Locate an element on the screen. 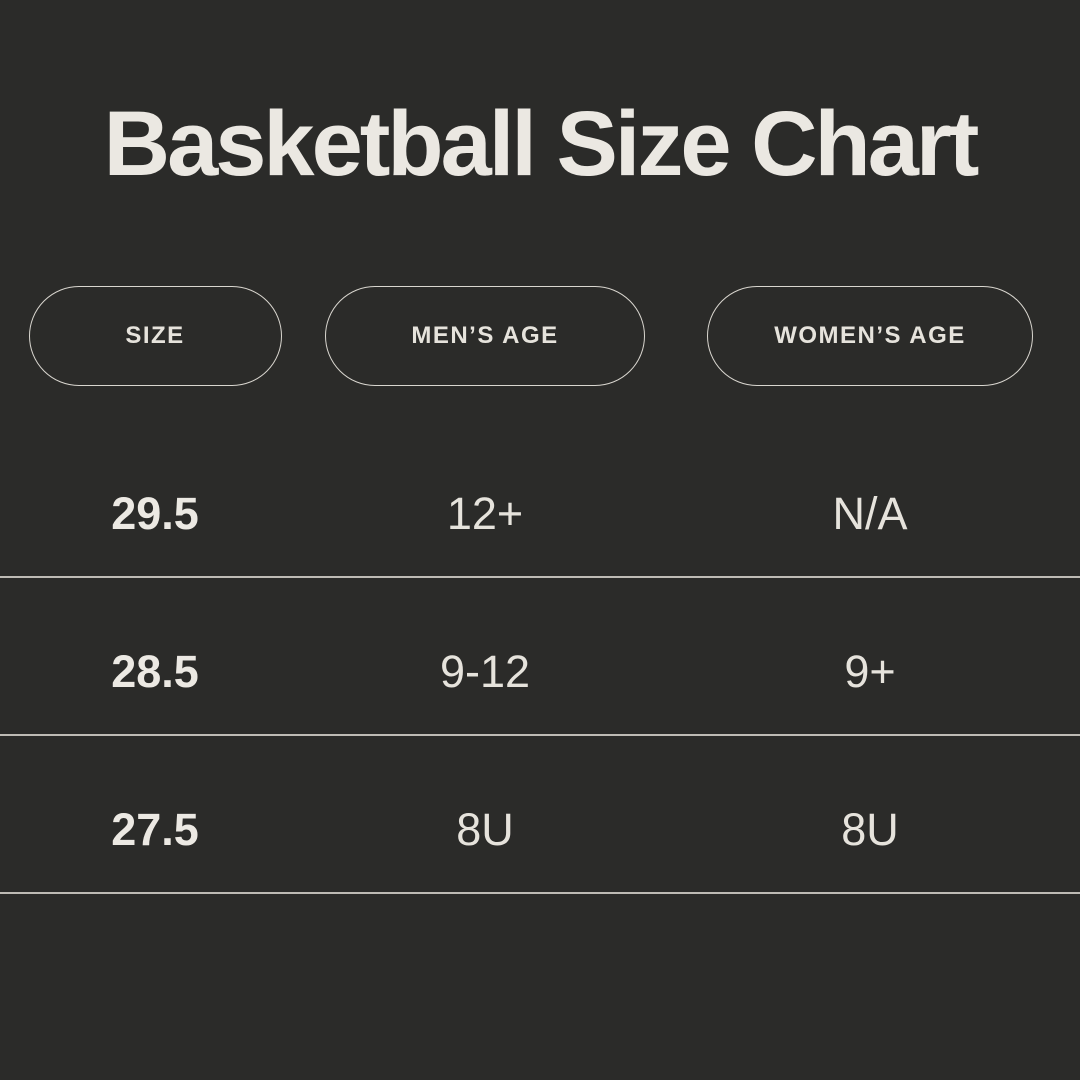 The height and width of the screenshot is (1080, 1080). header-cell-womens-age: WOMEN’S AGE is located at coordinates (870, 336).